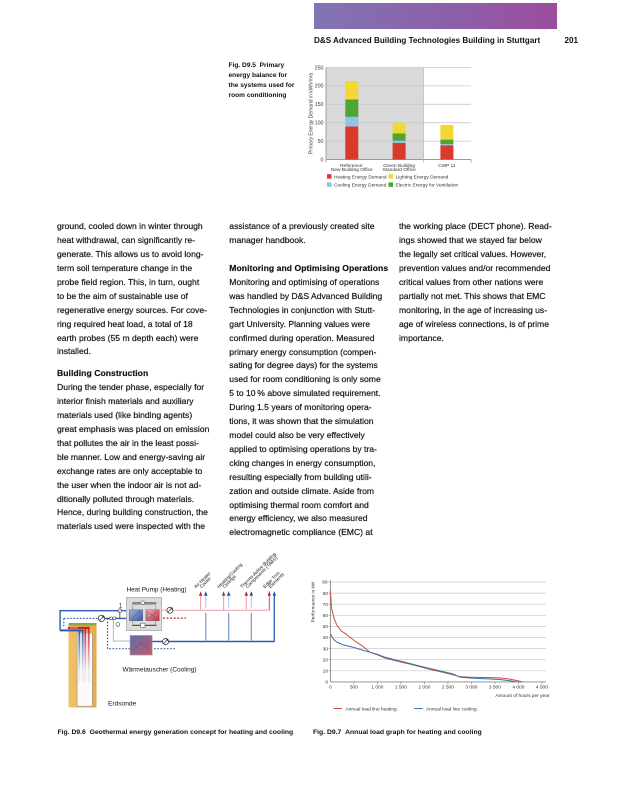 This screenshot has width=623, height=800. What do you see at coordinates (319, 87) in the screenshot?
I see `svg-text: 200` at bounding box center [319, 87].